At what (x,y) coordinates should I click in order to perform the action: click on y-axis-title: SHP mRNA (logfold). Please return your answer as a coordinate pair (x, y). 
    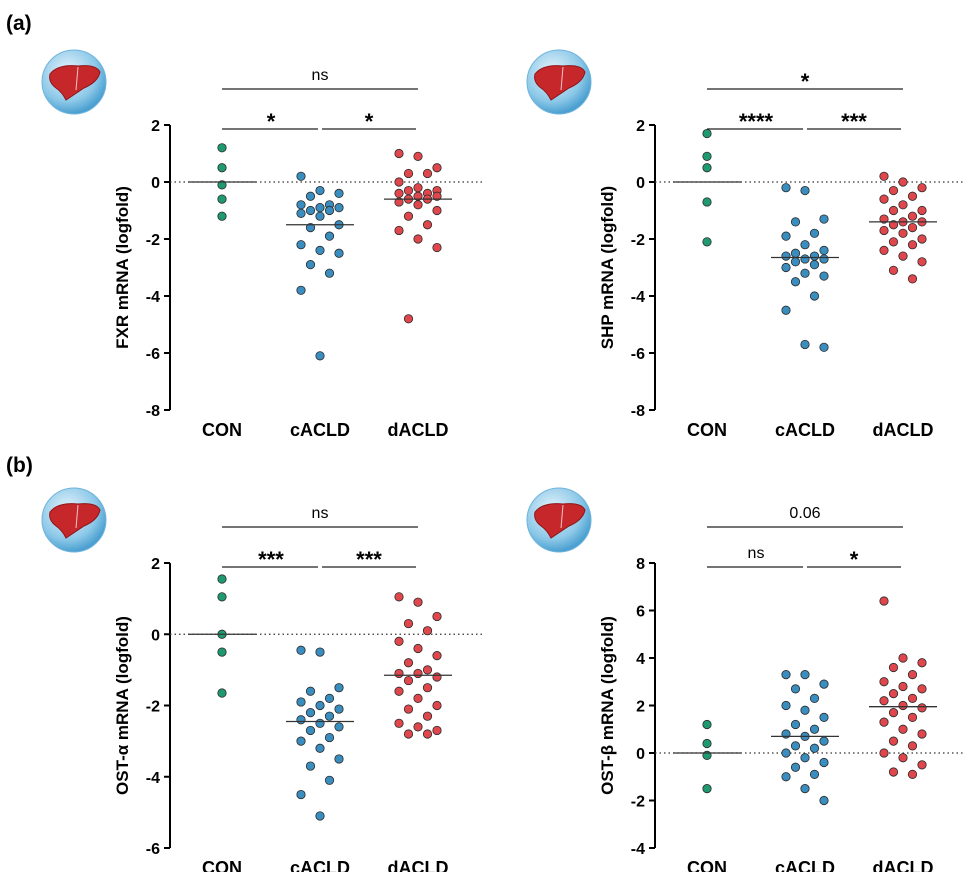
    Looking at the image, I should click on (607, 267).